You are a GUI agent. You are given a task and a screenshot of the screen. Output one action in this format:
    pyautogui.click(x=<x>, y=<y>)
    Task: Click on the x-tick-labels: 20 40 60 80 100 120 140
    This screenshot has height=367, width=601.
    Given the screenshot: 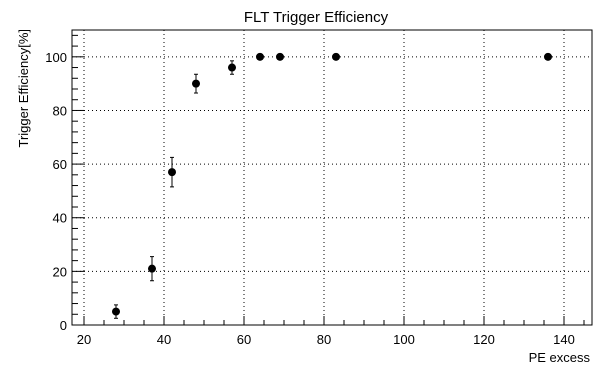 What is the action you would take?
    pyautogui.click(x=326, y=339)
    